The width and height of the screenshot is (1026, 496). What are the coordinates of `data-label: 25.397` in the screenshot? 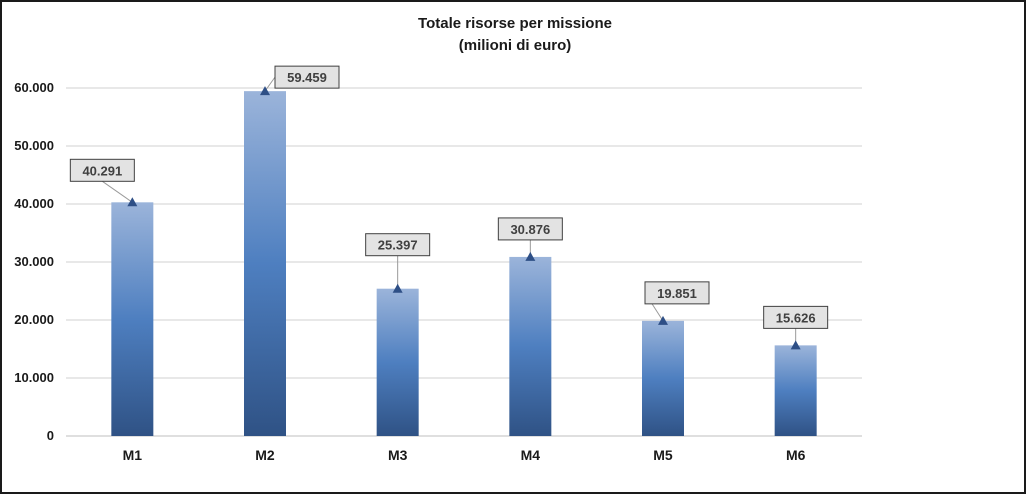 It's located at (398, 245).